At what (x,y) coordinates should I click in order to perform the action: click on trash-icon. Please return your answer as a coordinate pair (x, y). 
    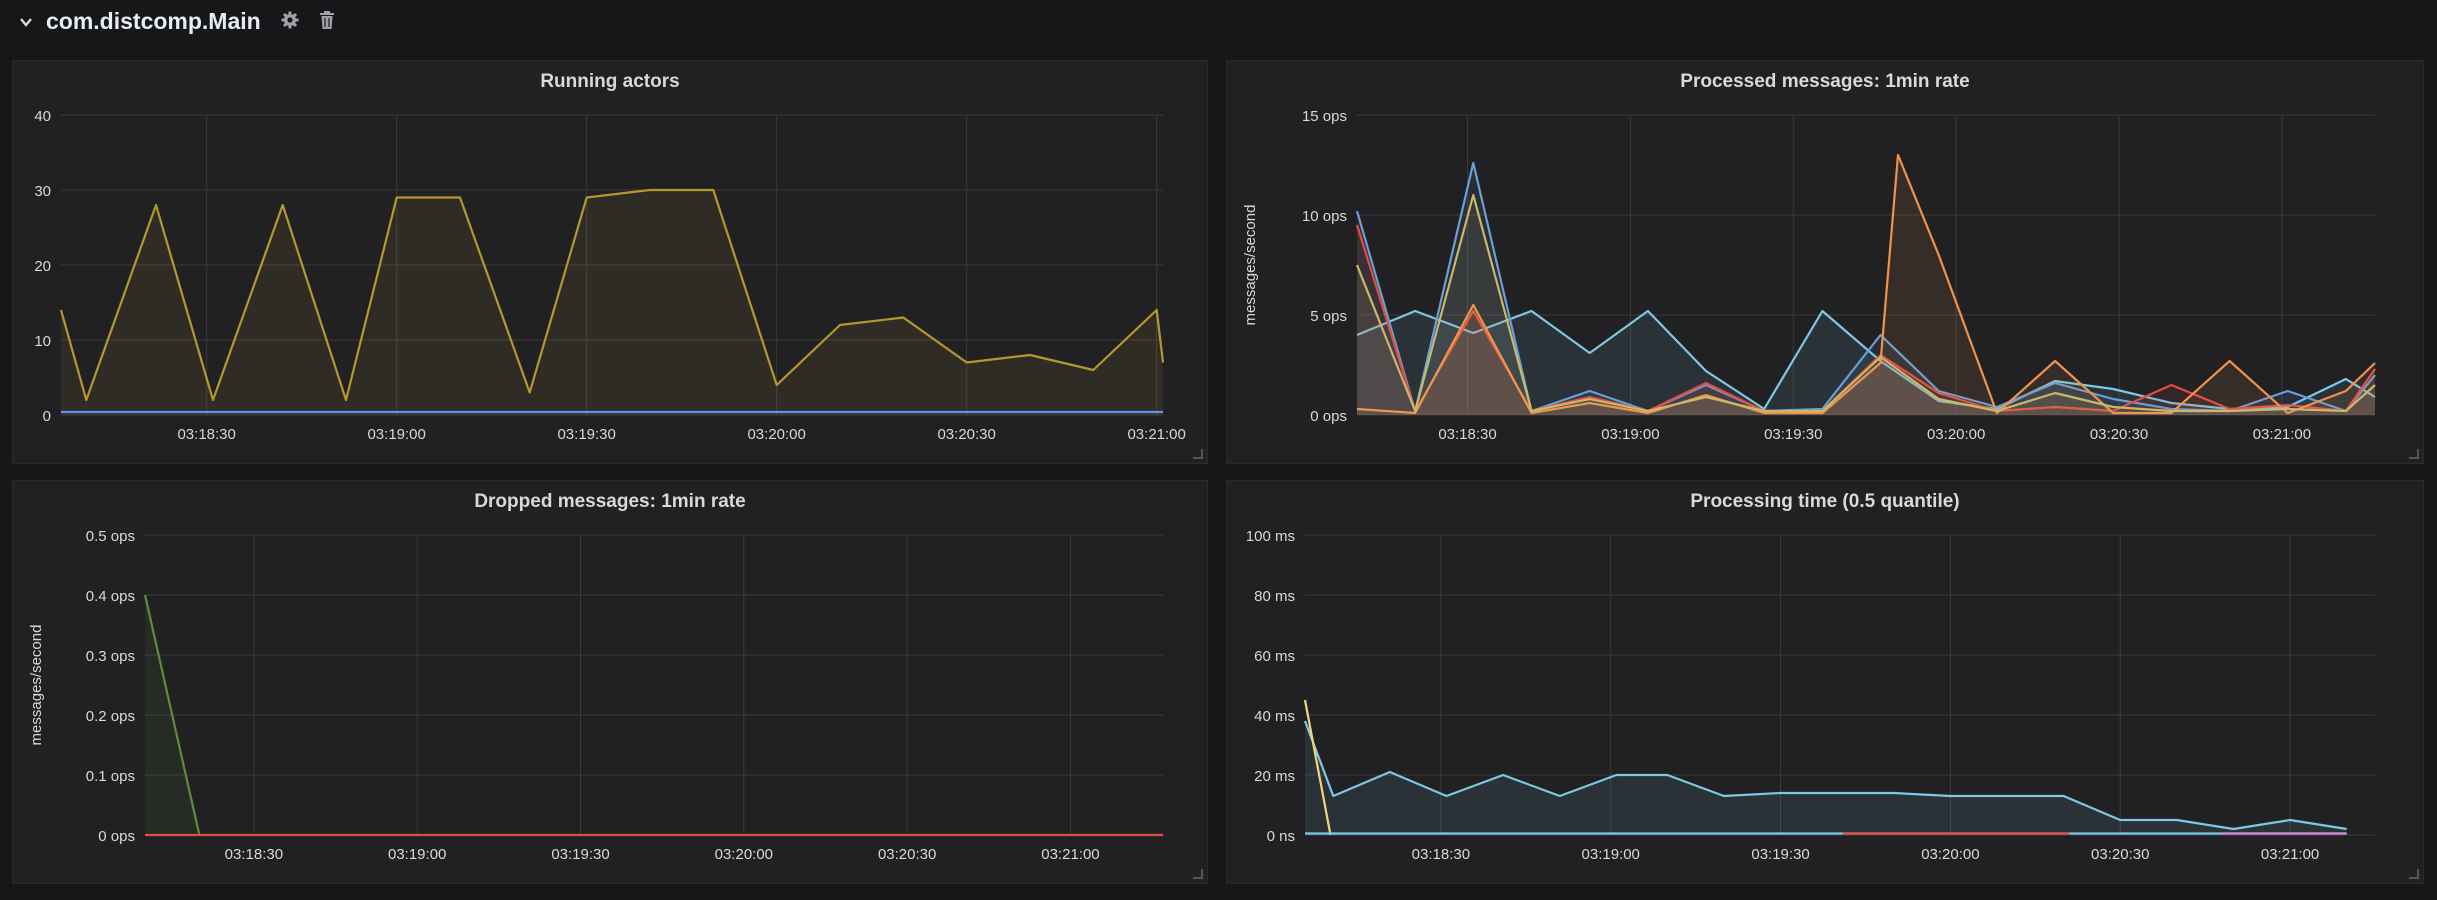
    Looking at the image, I should click on (327, 20).